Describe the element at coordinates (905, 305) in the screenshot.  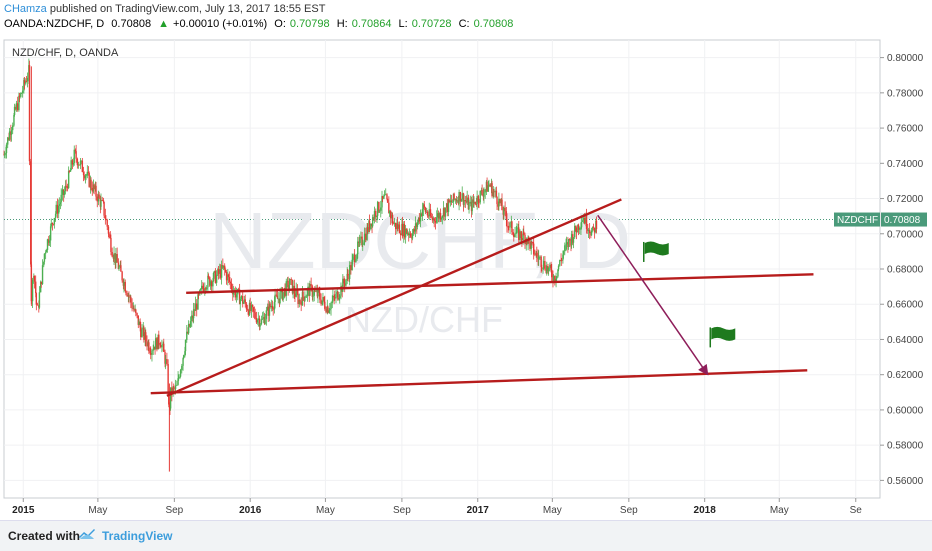
I see `y-tick-label: 0.66000` at that location.